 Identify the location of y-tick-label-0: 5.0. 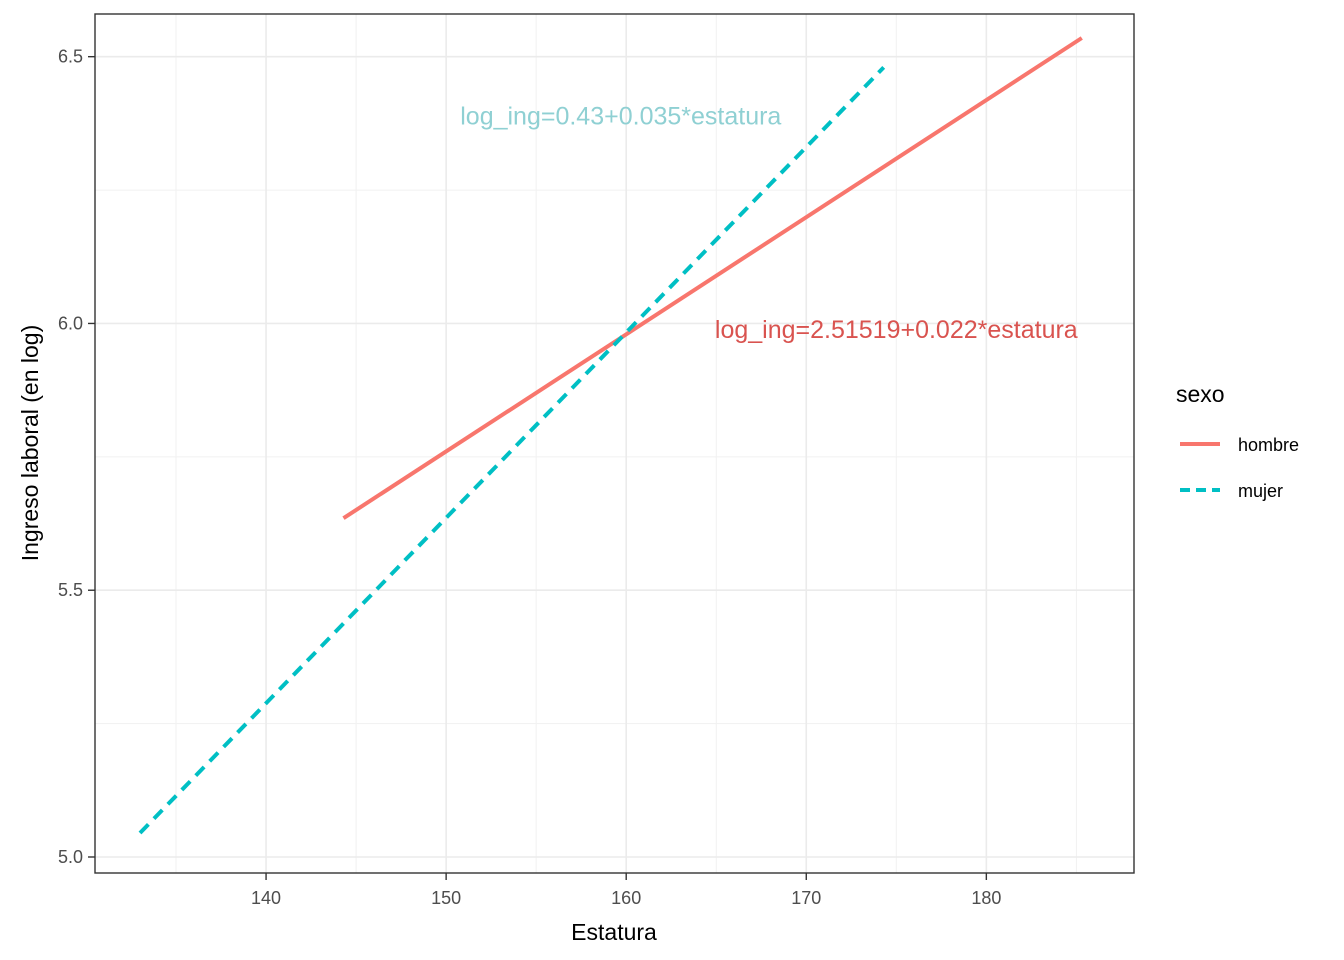
(70, 857).